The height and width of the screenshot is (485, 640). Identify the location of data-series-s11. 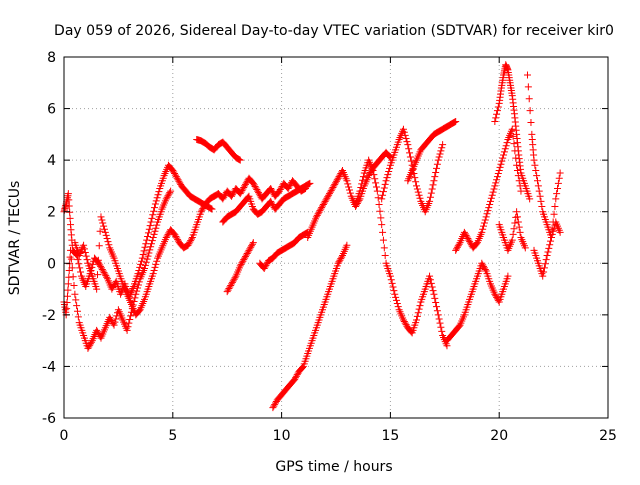
(401, 253).